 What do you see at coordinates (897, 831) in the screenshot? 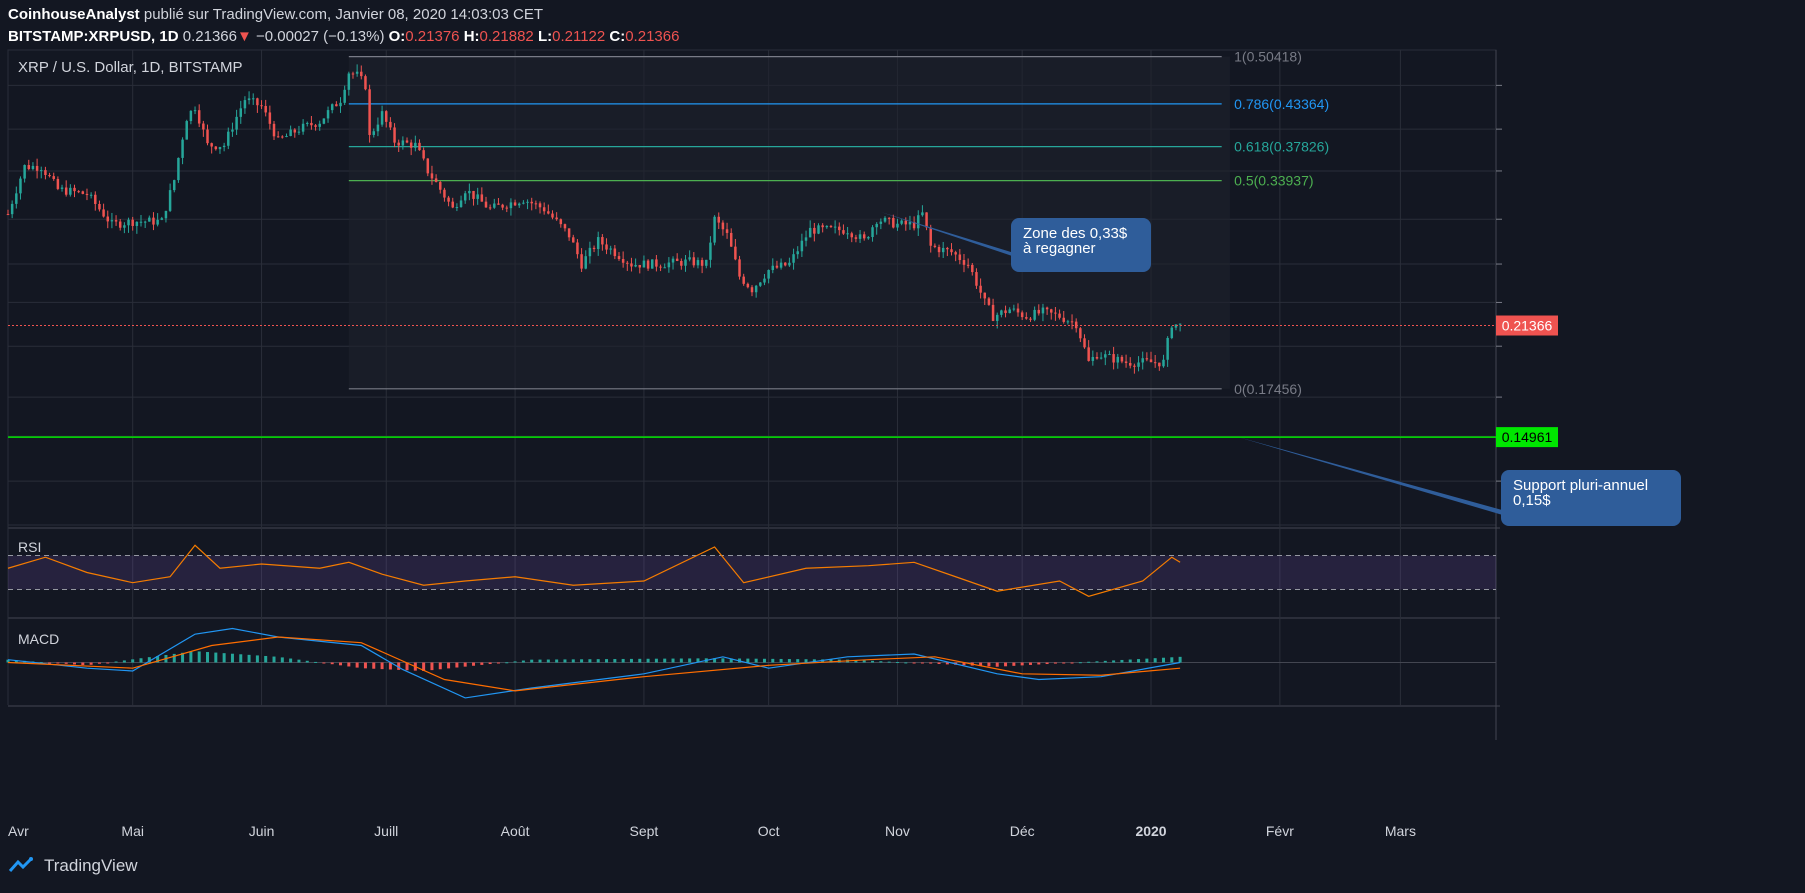
I see `x-tick-label: Nov` at bounding box center [897, 831].